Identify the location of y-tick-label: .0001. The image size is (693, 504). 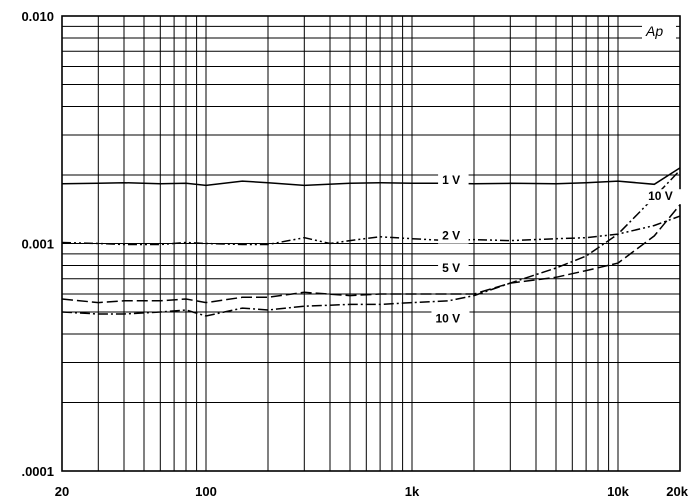
(37, 471).